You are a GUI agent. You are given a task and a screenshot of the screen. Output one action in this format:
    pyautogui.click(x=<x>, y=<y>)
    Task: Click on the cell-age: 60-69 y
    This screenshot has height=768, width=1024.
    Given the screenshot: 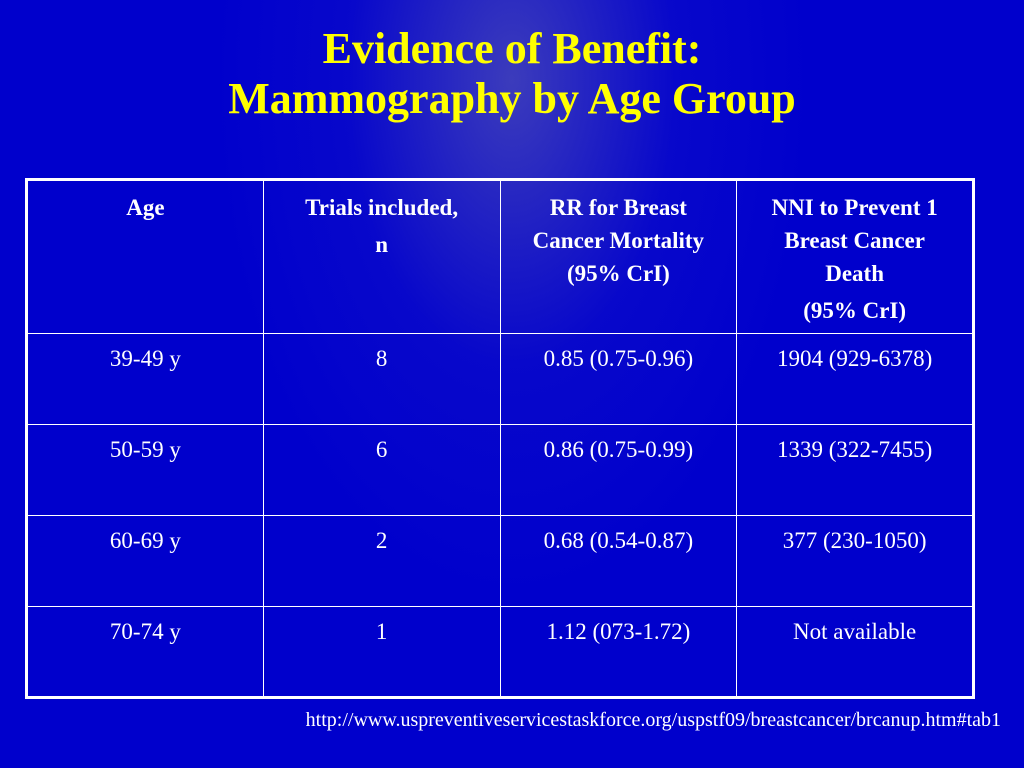 What is the action you would take?
    pyautogui.click(x=145, y=561)
    